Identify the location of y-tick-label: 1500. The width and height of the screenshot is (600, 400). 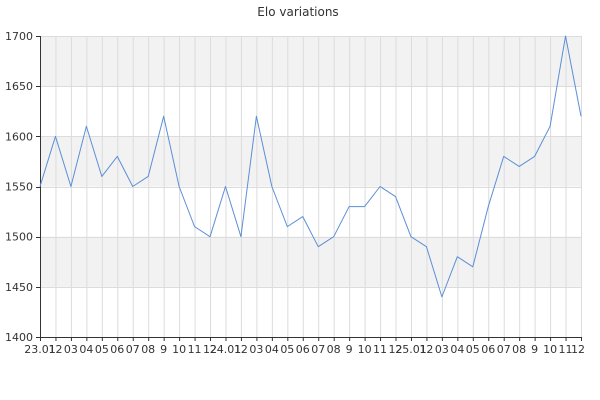
(19, 237).